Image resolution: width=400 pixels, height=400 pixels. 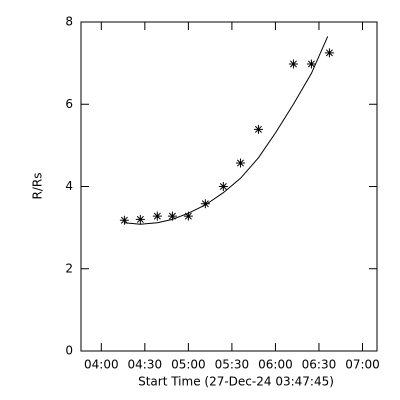 What do you see at coordinates (69, 351) in the screenshot?
I see `y-tick-label: 0` at bounding box center [69, 351].